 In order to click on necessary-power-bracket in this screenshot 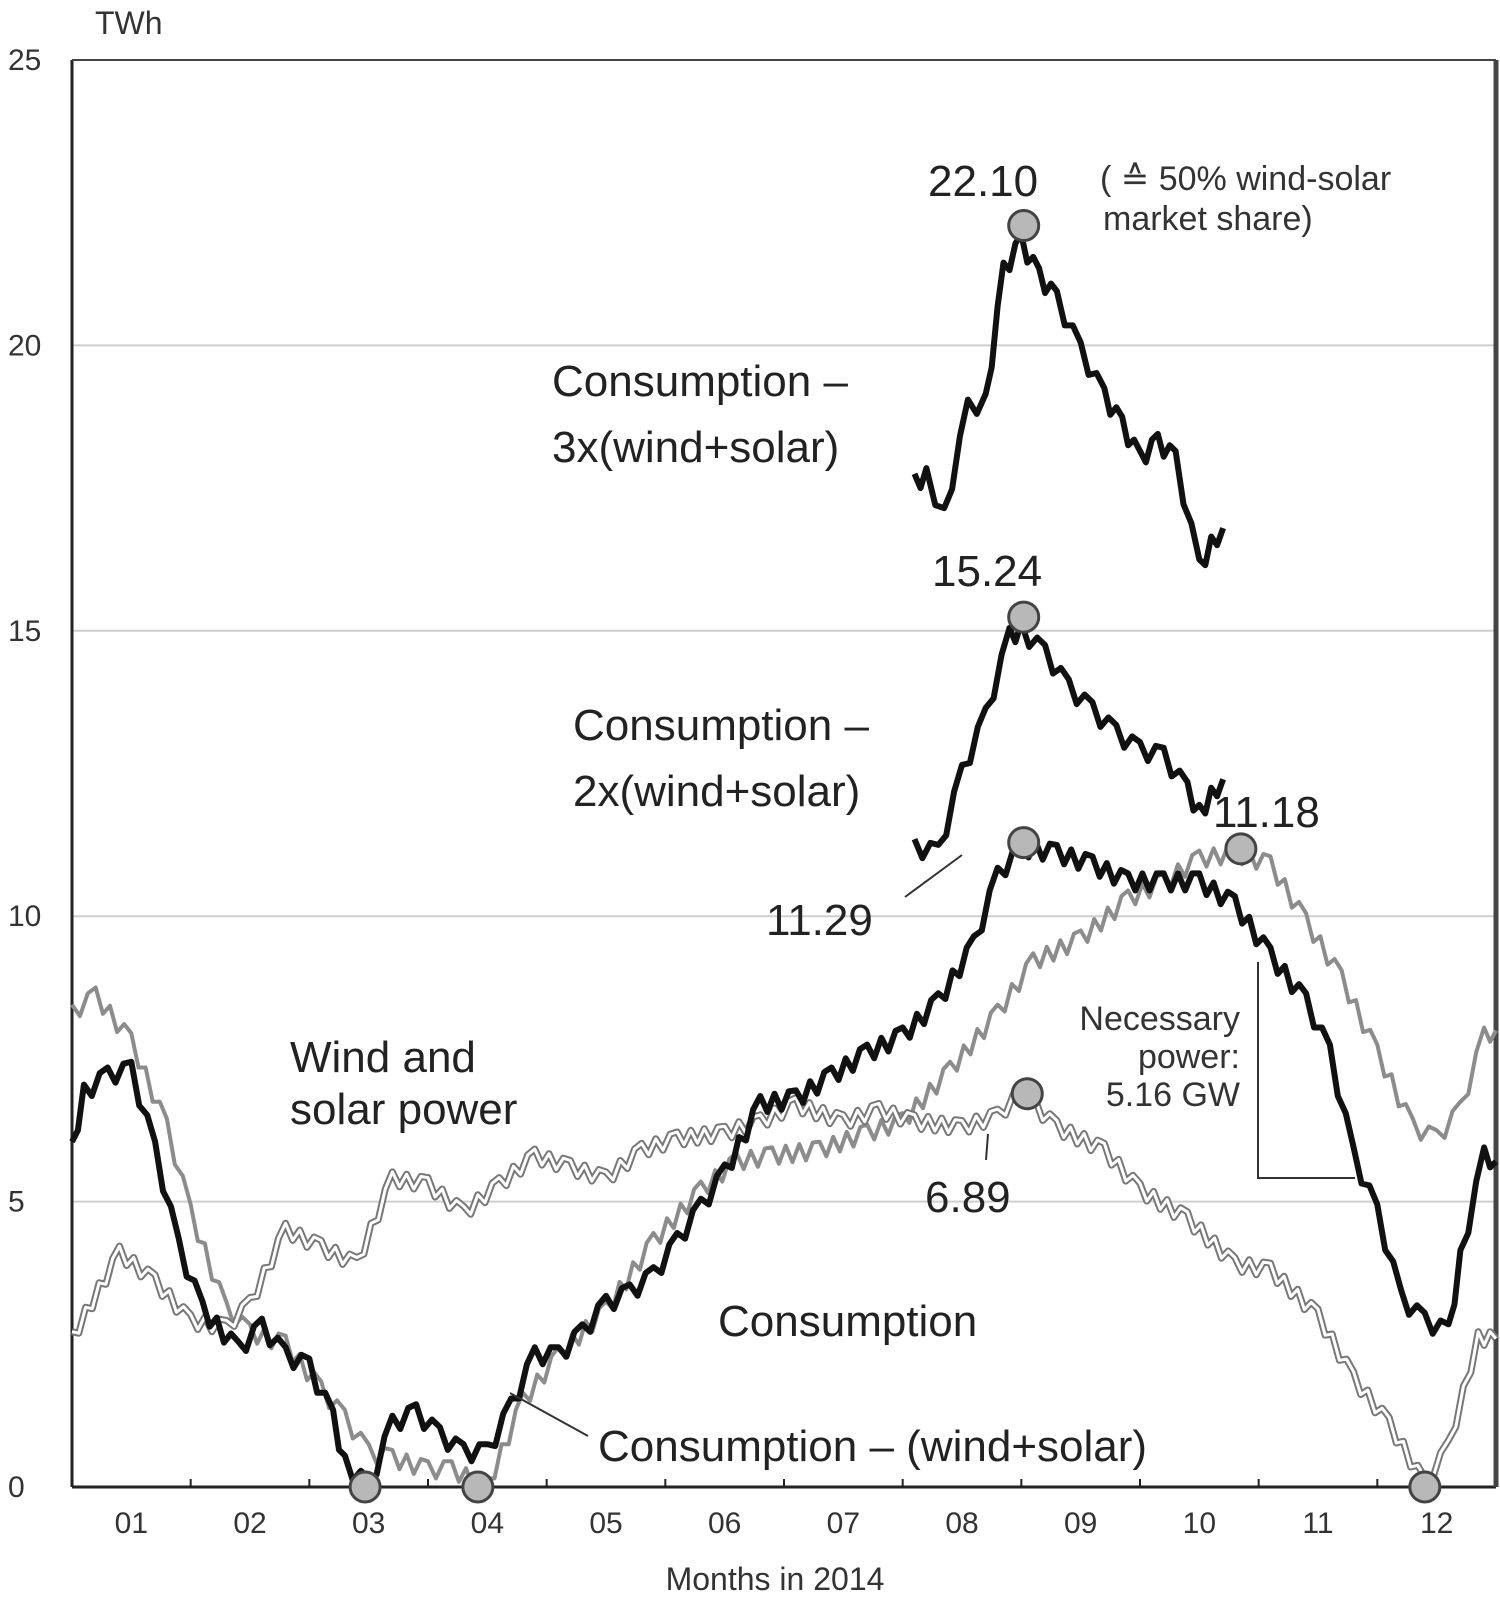, I will do `click(1306, 1070)`.